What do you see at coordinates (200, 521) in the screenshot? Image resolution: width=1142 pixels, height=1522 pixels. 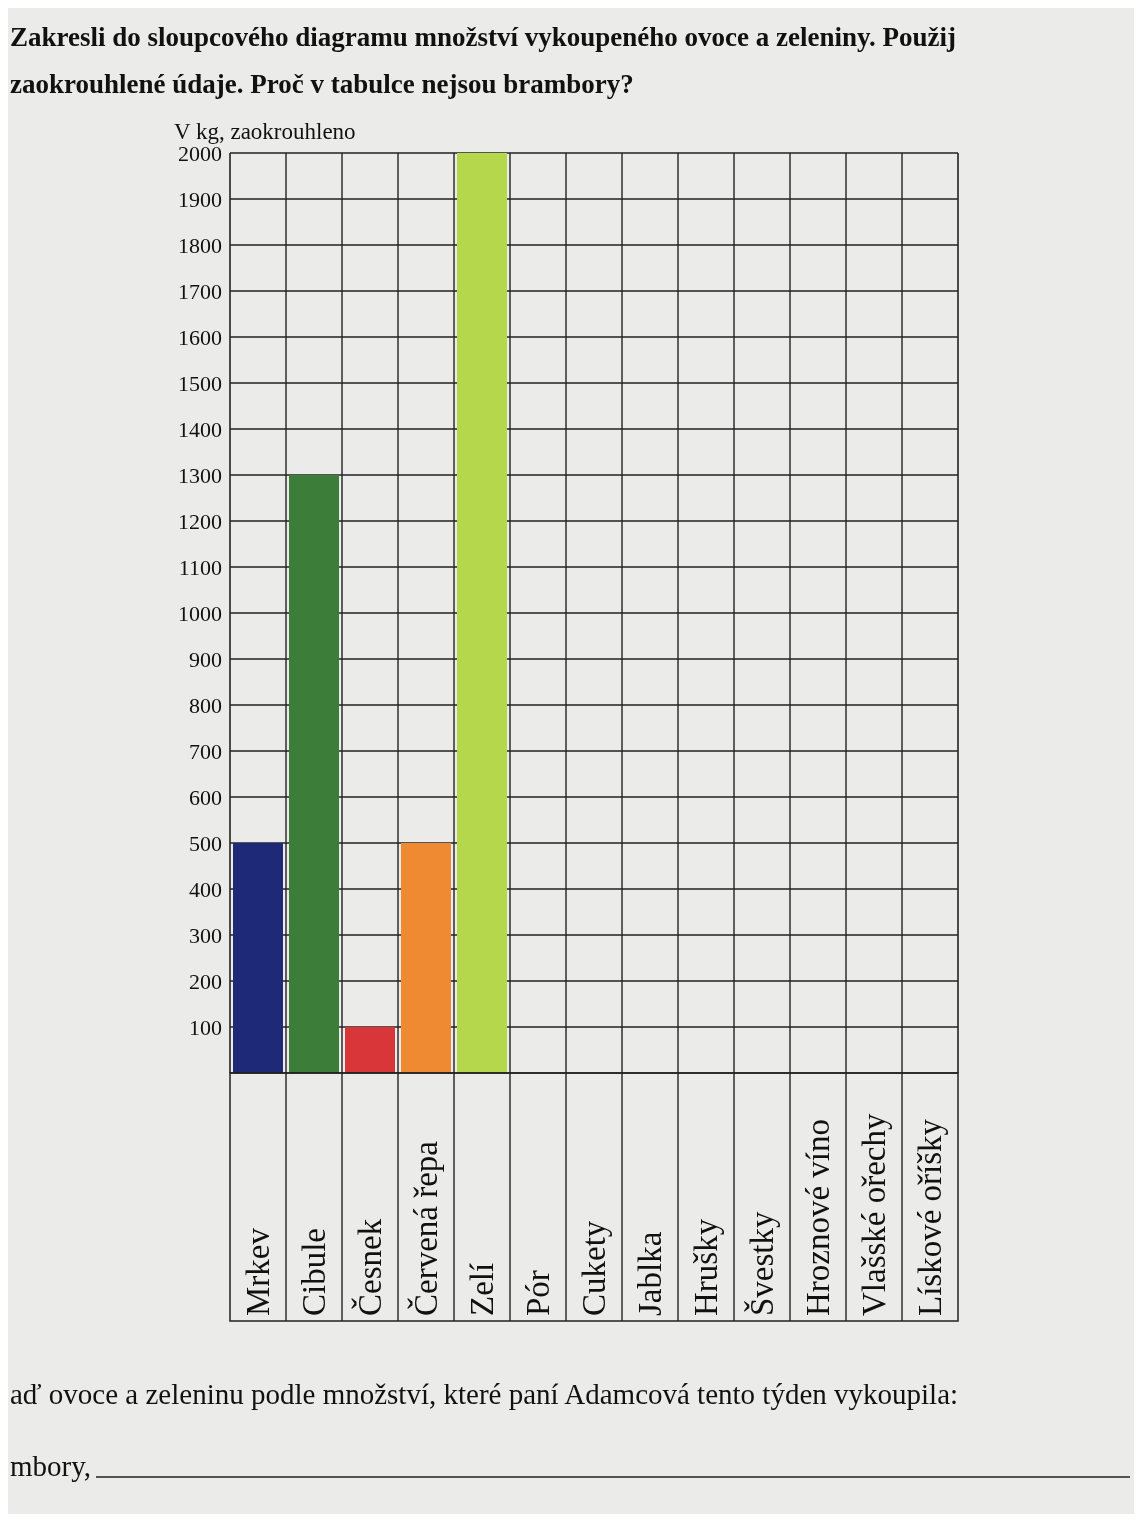 I see `y-tick-label: 1200` at bounding box center [200, 521].